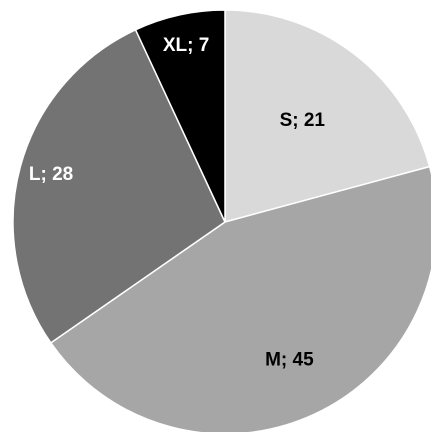 The width and height of the screenshot is (431, 432). Describe the element at coordinates (303, 120) in the screenshot. I see `data-label-s: S; 21` at that location.